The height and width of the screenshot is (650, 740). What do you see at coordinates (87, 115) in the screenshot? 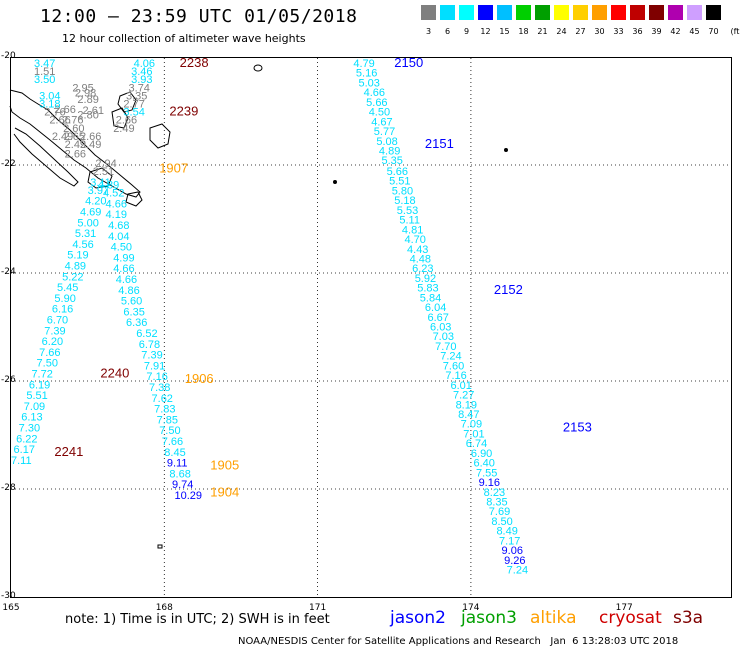
I see `swh-value: 2.80` at bounding box center [87, 115].